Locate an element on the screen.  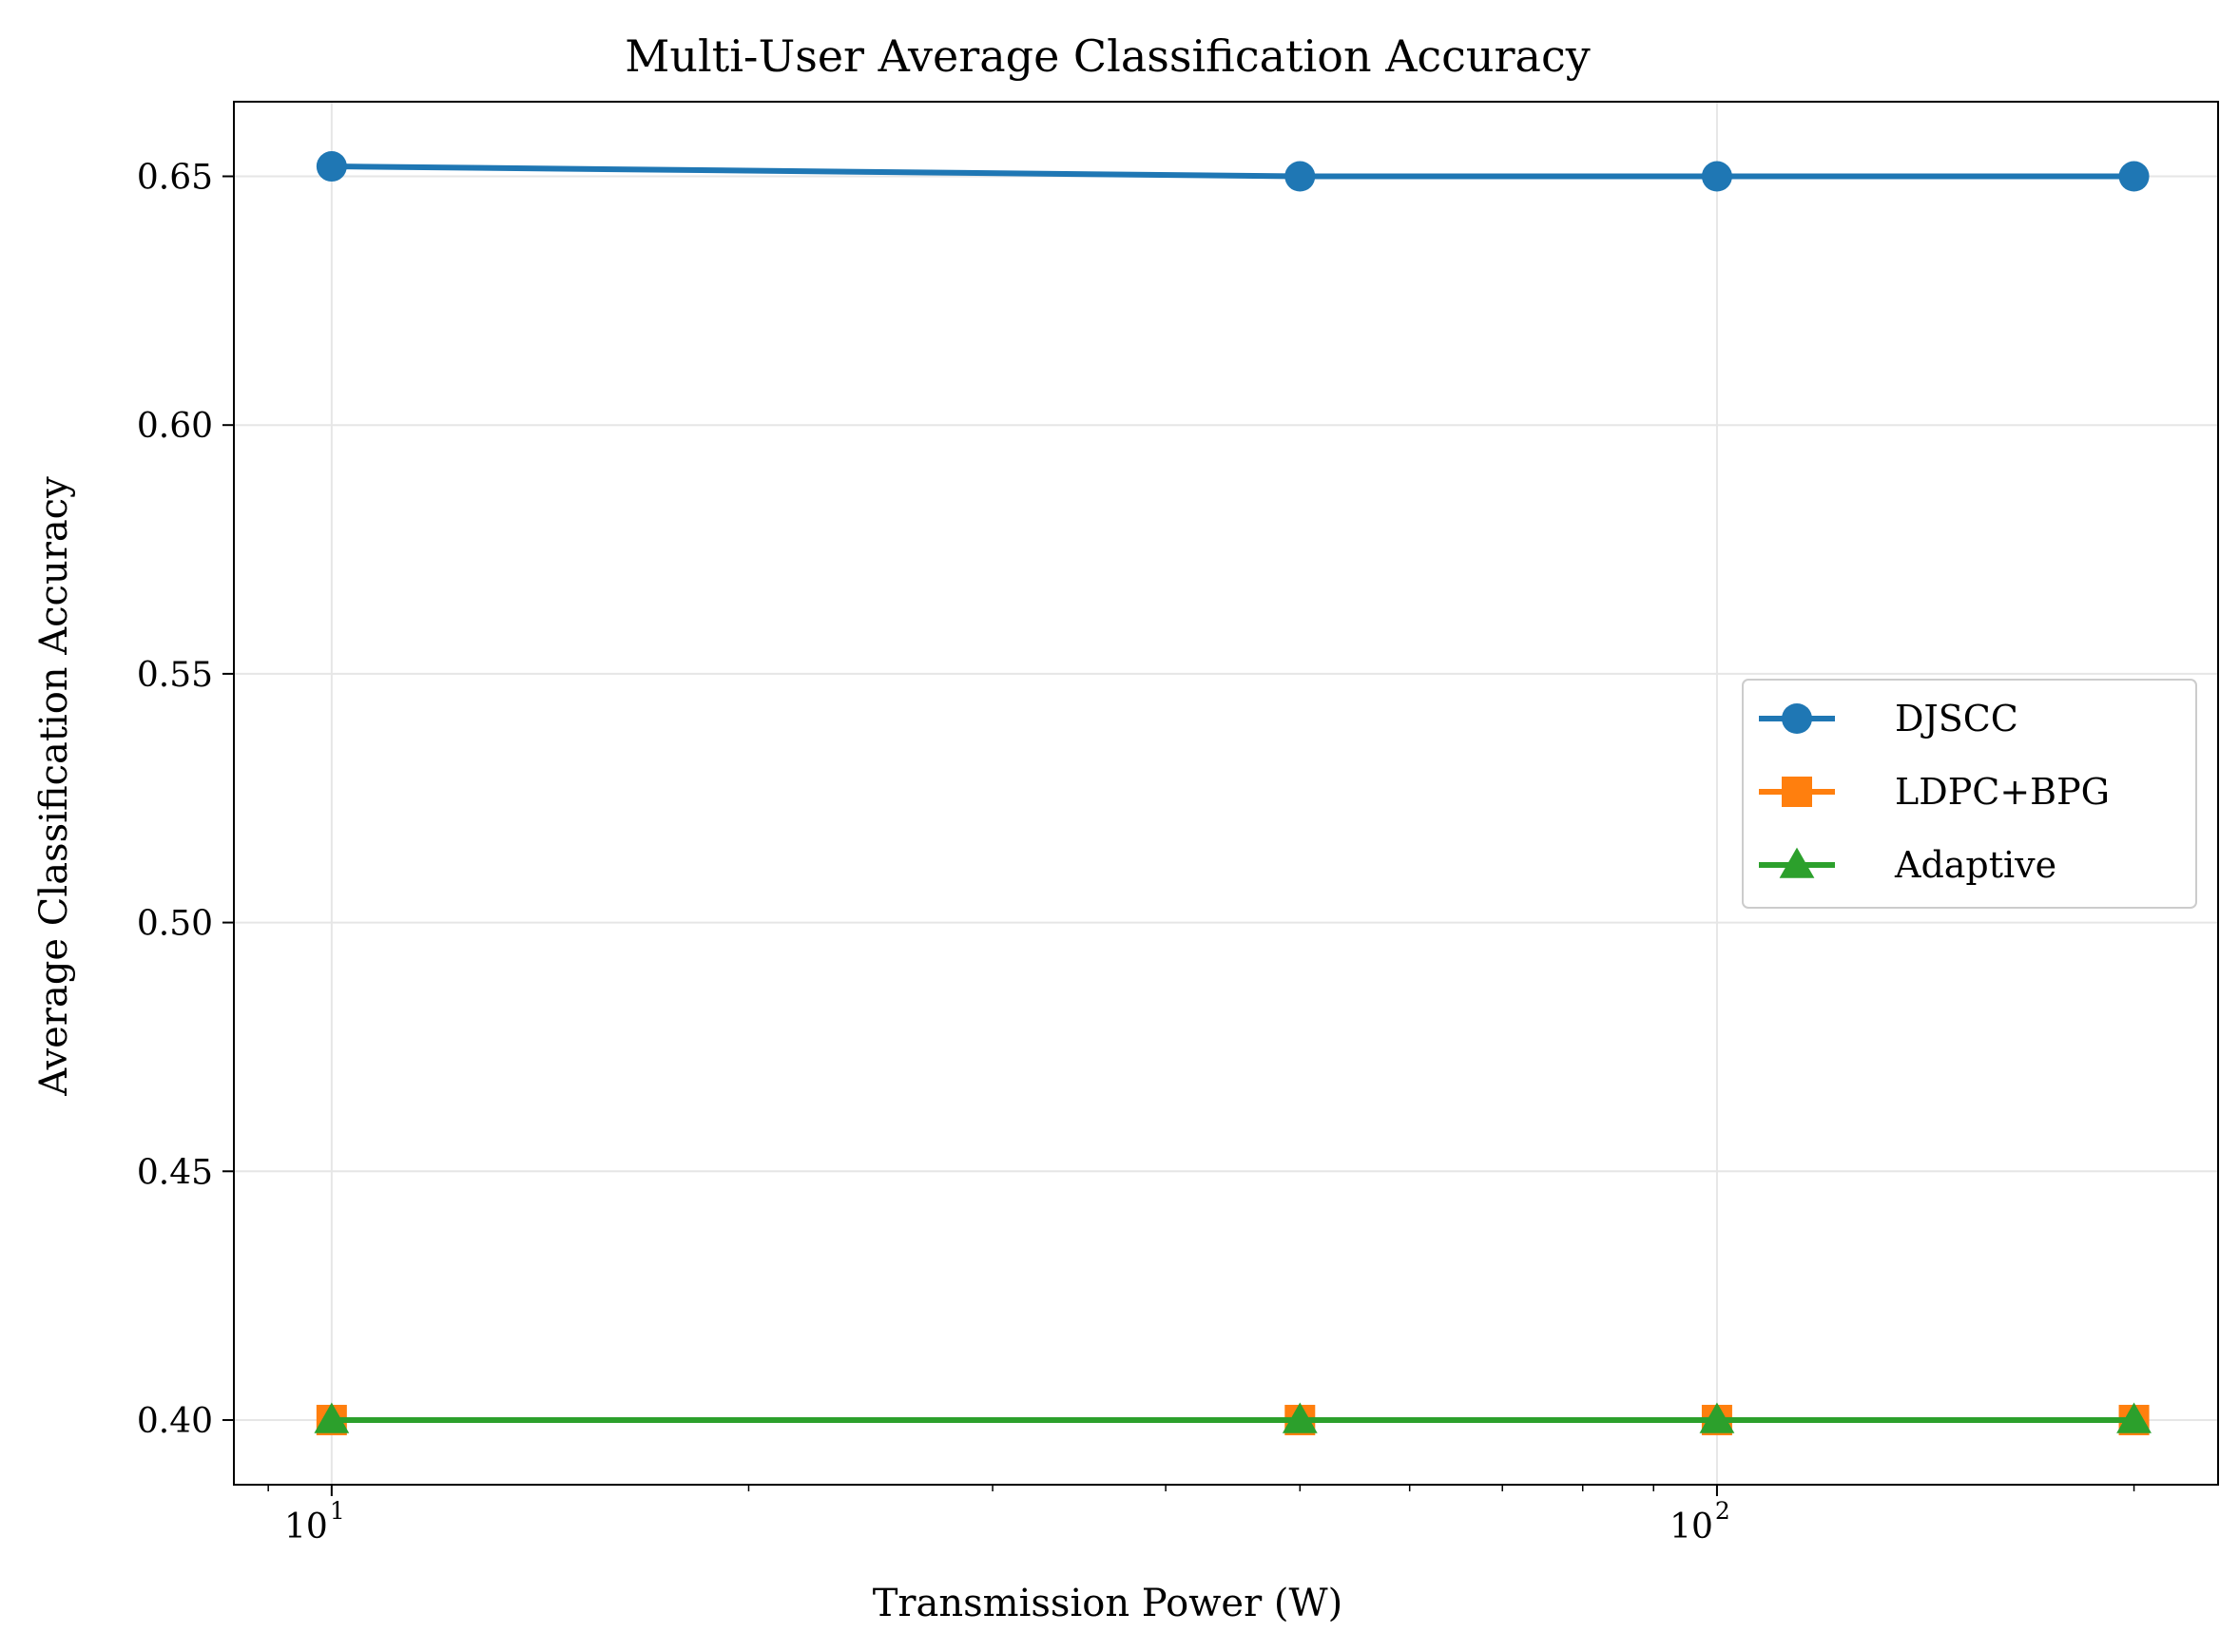
y-axis-label: Average Classification Accuracy is located at coordinates (54, 786).